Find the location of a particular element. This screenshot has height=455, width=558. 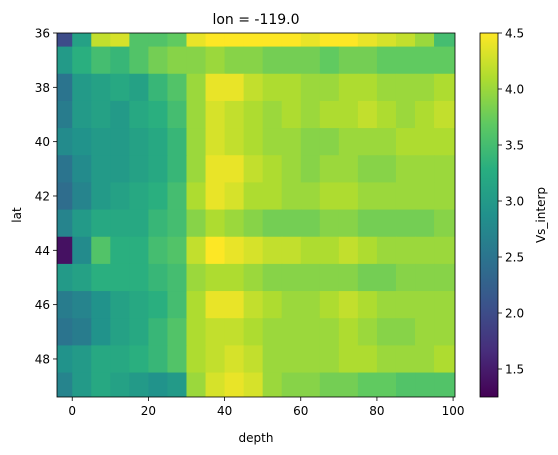

y-tick-label: 40 is located at coordinates (42, 142).